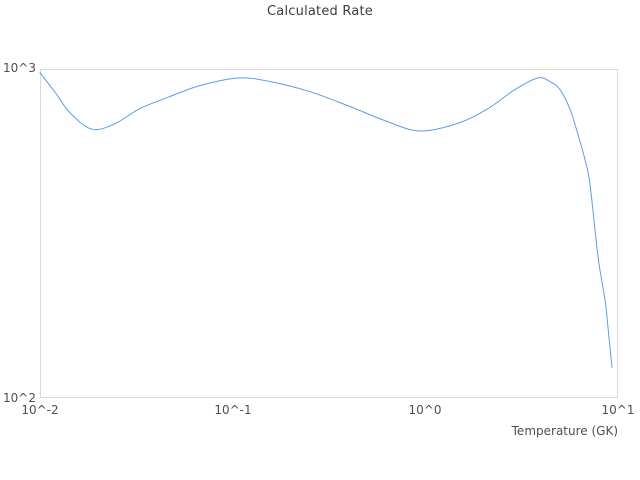 This screenshot has height=480, width=640. I want to click on chart-title: Calculated Rate, so click(320, 11).